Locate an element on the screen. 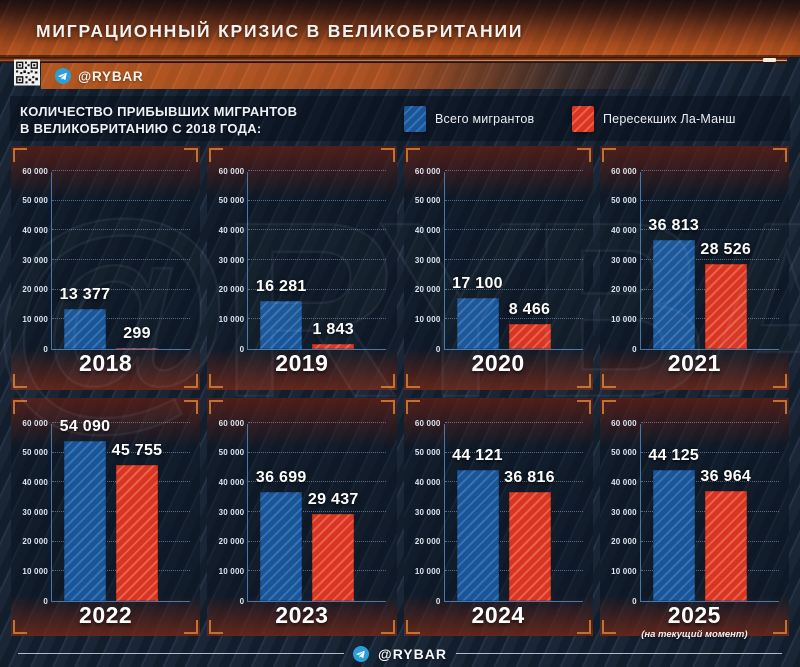  value-label-channel-2020: 8 466 is located at coordinates (529, 309).